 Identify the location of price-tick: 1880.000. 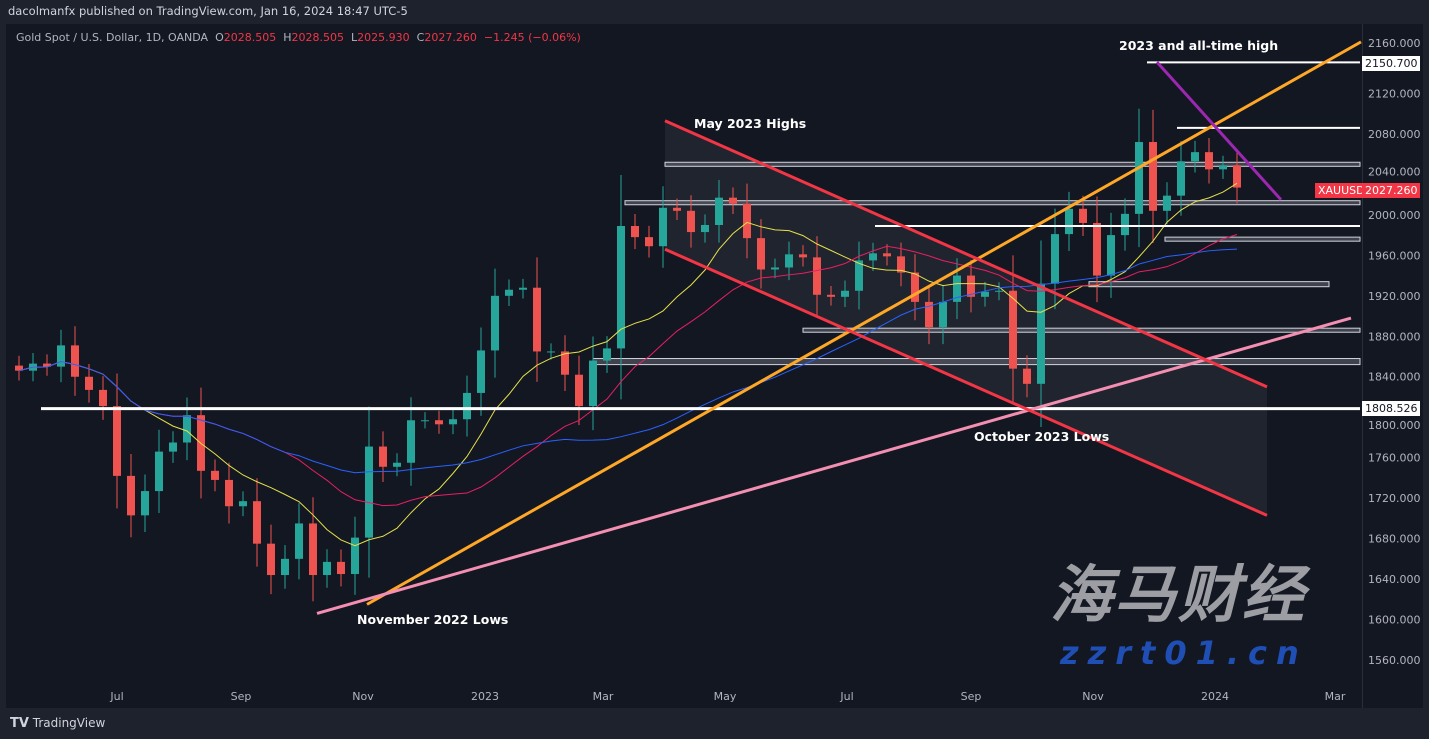
(1394, 336).